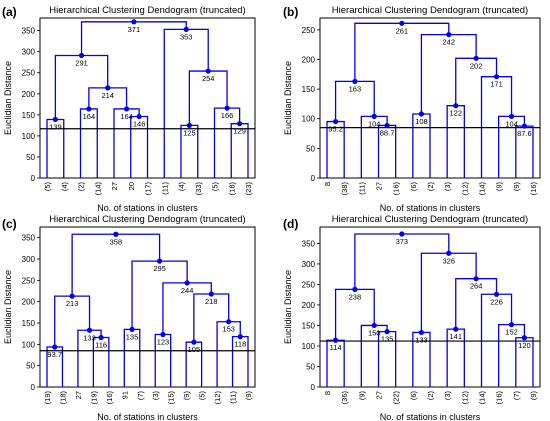 The width and height of the screenshot is (550, 421). Describe the element at coordinates (413, 396) in the screenshot. I see `leaf-label: (6)` at that location.